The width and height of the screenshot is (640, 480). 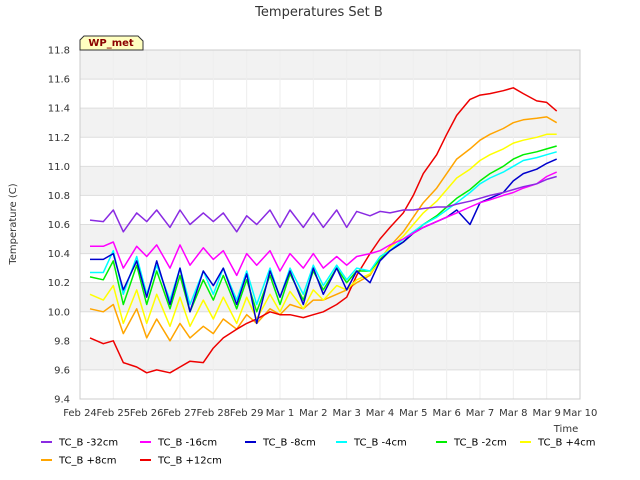 I want to click on series-line-tc-b-32cm, so click(x=323, y=204).